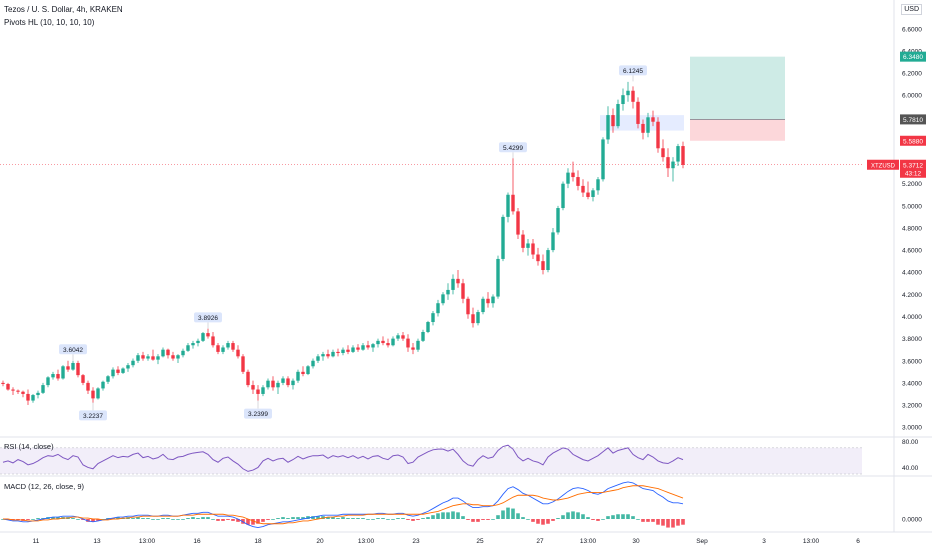  Describe the element at coordinates (912, 29) in the screenshot. I see `y-tick-label: 6.6000` at that location.